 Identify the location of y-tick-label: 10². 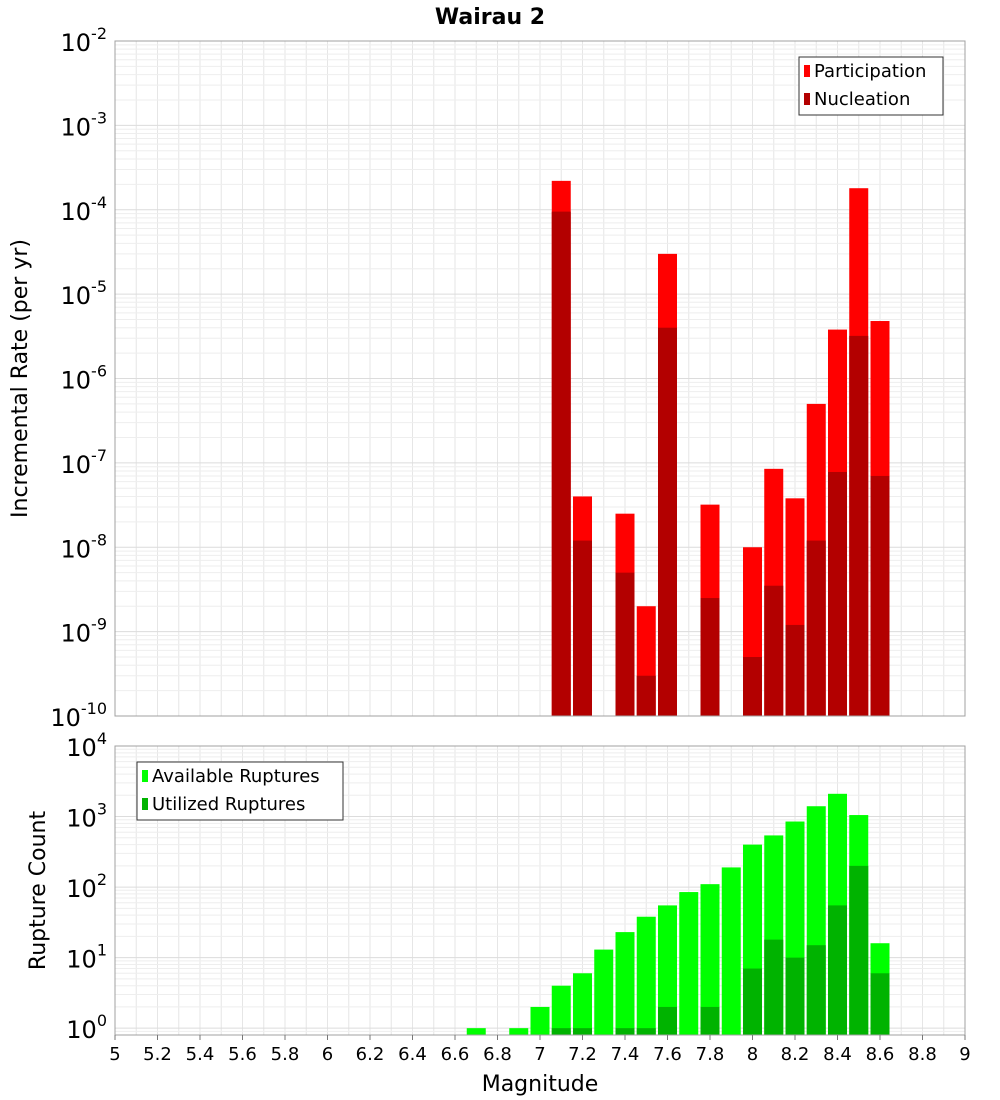
(86, 886).